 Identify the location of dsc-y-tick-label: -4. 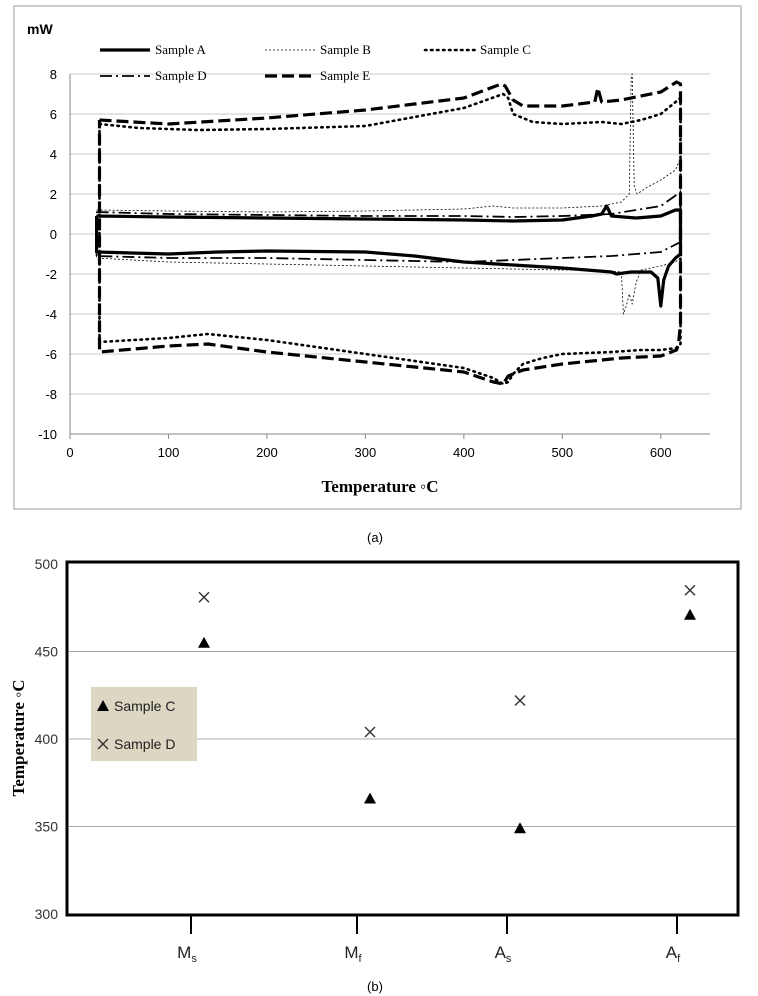
(51, 314).